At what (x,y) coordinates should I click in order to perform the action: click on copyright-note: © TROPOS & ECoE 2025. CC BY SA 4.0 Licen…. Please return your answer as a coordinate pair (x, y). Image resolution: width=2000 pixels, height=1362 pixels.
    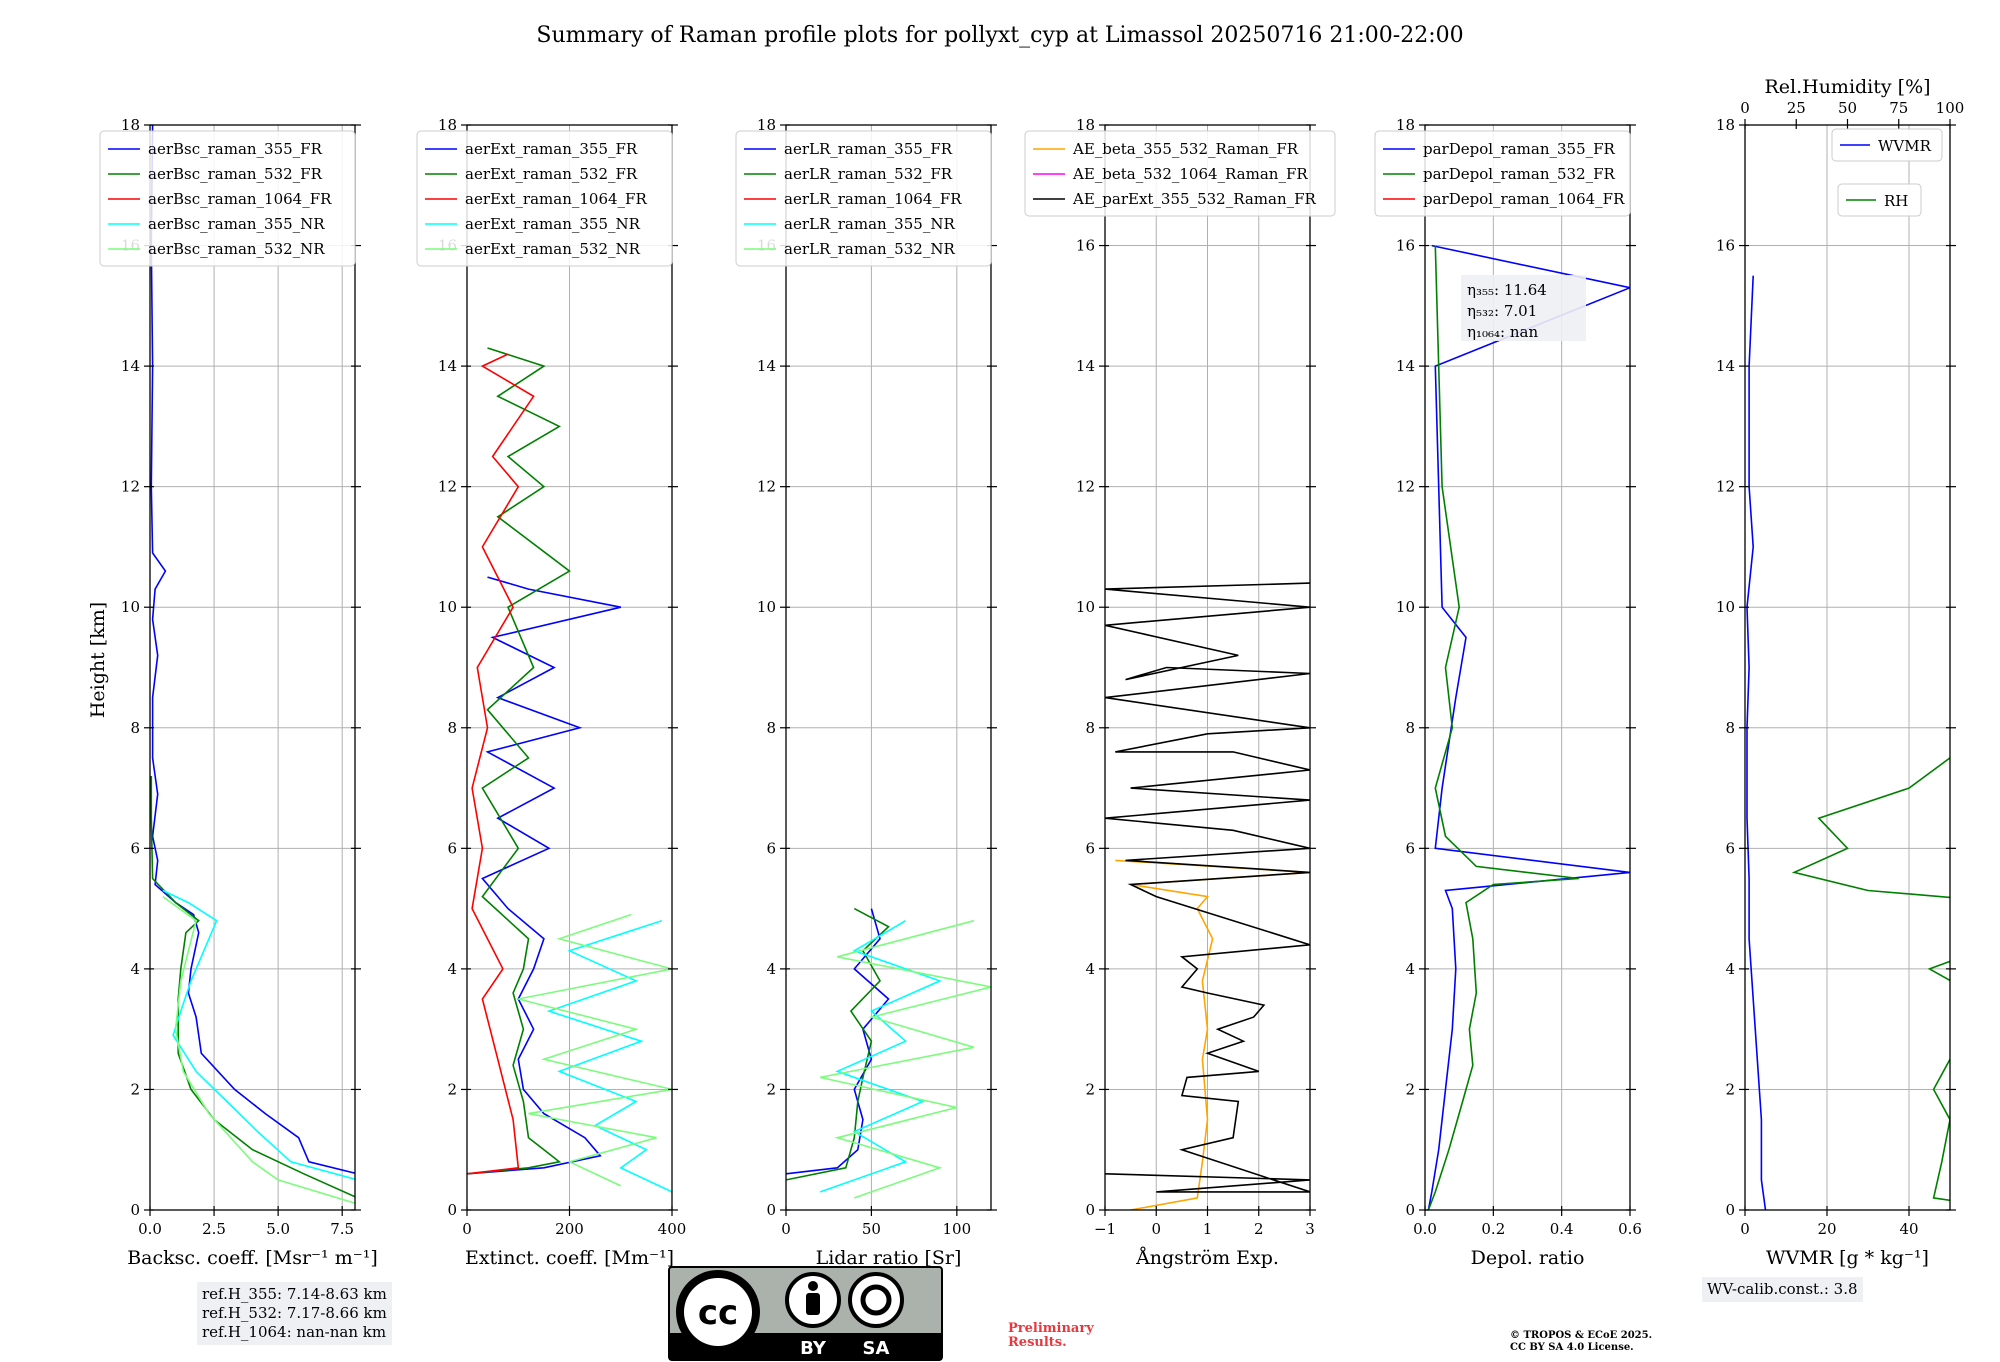
    Looking at the image, I should click on (1581, 1342).